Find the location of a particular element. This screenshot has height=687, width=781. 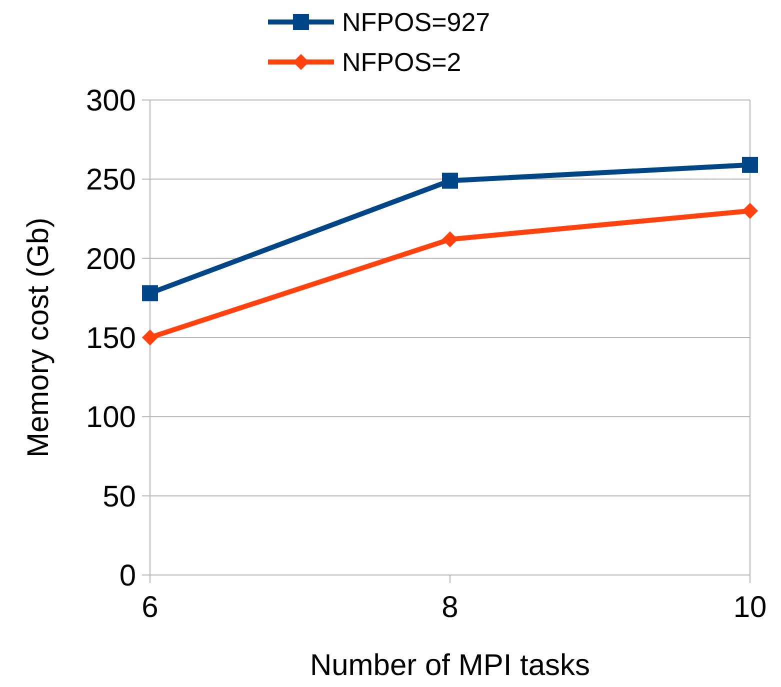

x-tick-label: 10 is located at coordinates (750, 607).